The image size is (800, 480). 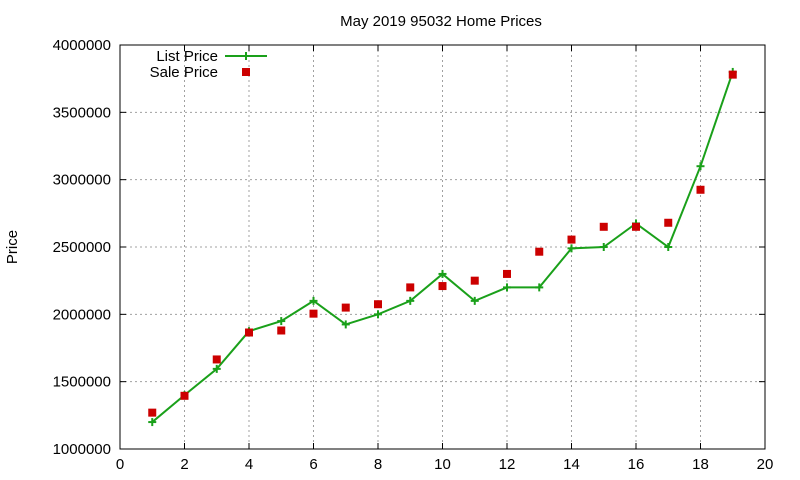 What do you see at coordinates (700, 464) in the screenshot?
I see `x-tick-label: 18` at bounding box center [700, 464].